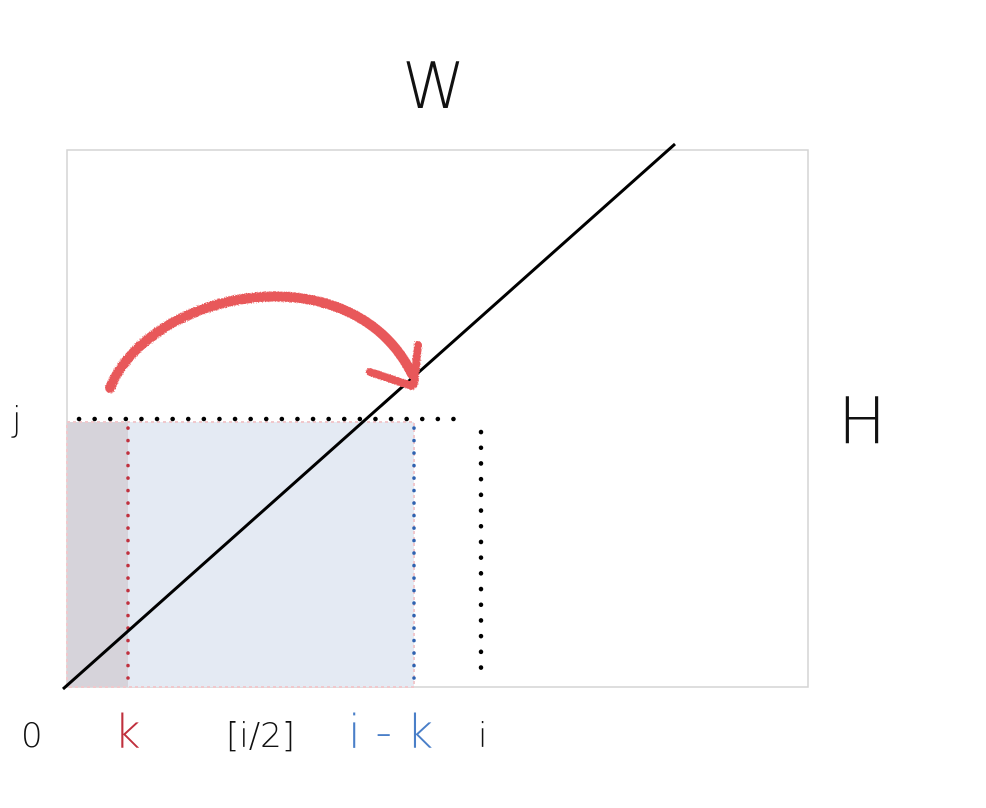 This screenshot has height=808, width=986. Describe the element at coordinates (32, 736) in the screenshot. I see `origin-label: 0` at that location.